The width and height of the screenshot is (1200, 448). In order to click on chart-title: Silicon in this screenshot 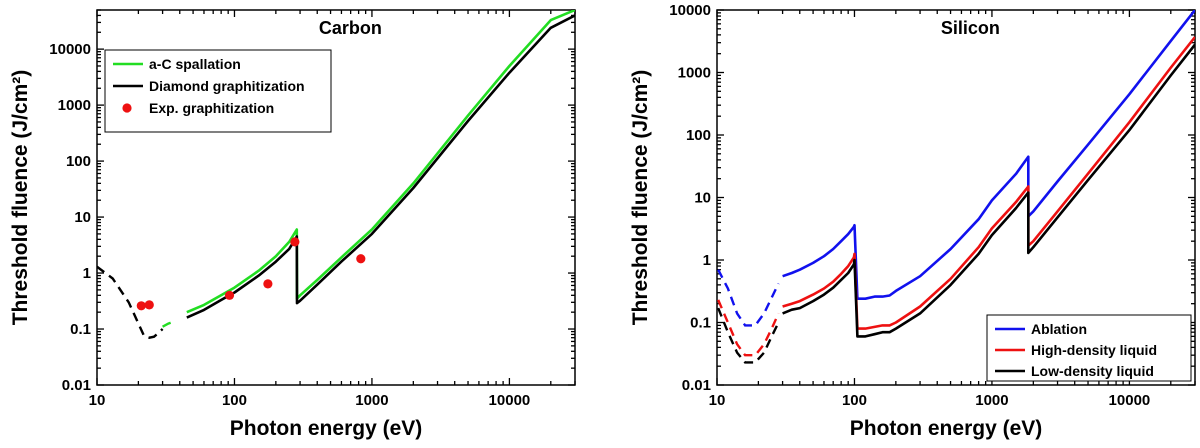, I will do `click(970, 28)`.